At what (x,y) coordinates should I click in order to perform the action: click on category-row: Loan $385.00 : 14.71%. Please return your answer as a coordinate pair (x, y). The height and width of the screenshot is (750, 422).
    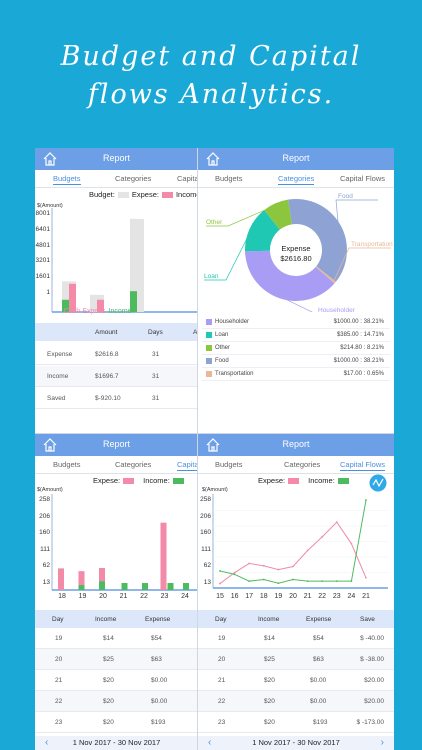
    Looking at the image, I should click on (296, 335).